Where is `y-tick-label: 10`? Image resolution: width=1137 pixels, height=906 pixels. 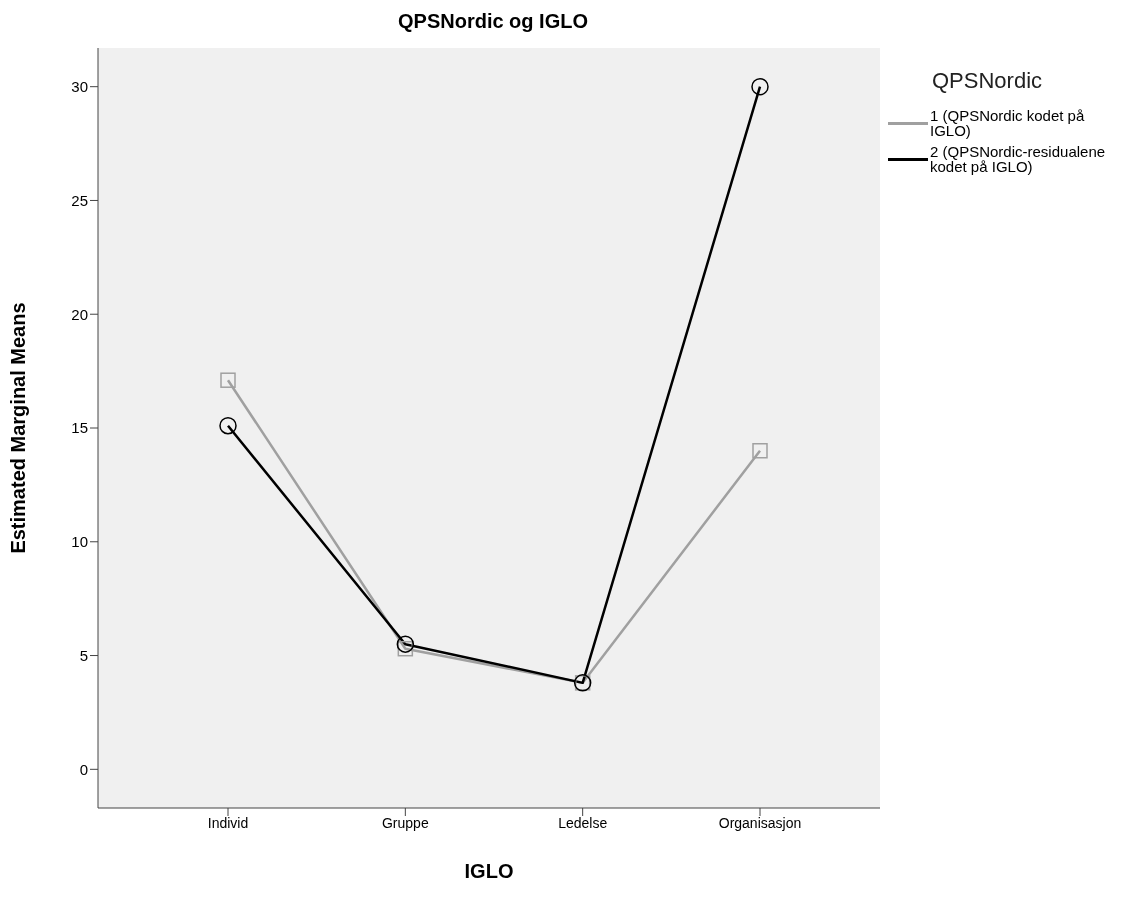
y-tick-label: 10 is located at coordinates (79, 542).